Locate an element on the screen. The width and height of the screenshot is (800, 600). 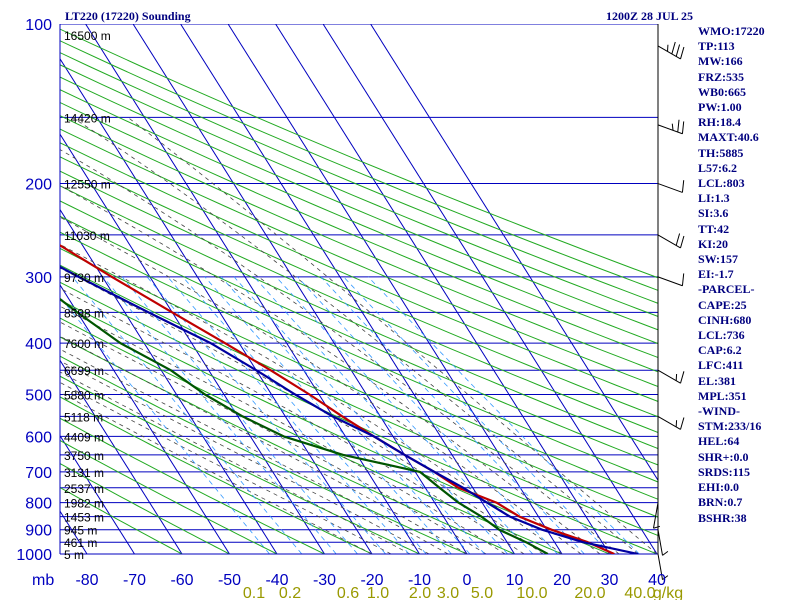
height-label: 9730 m is located at coordinates (84, 278).